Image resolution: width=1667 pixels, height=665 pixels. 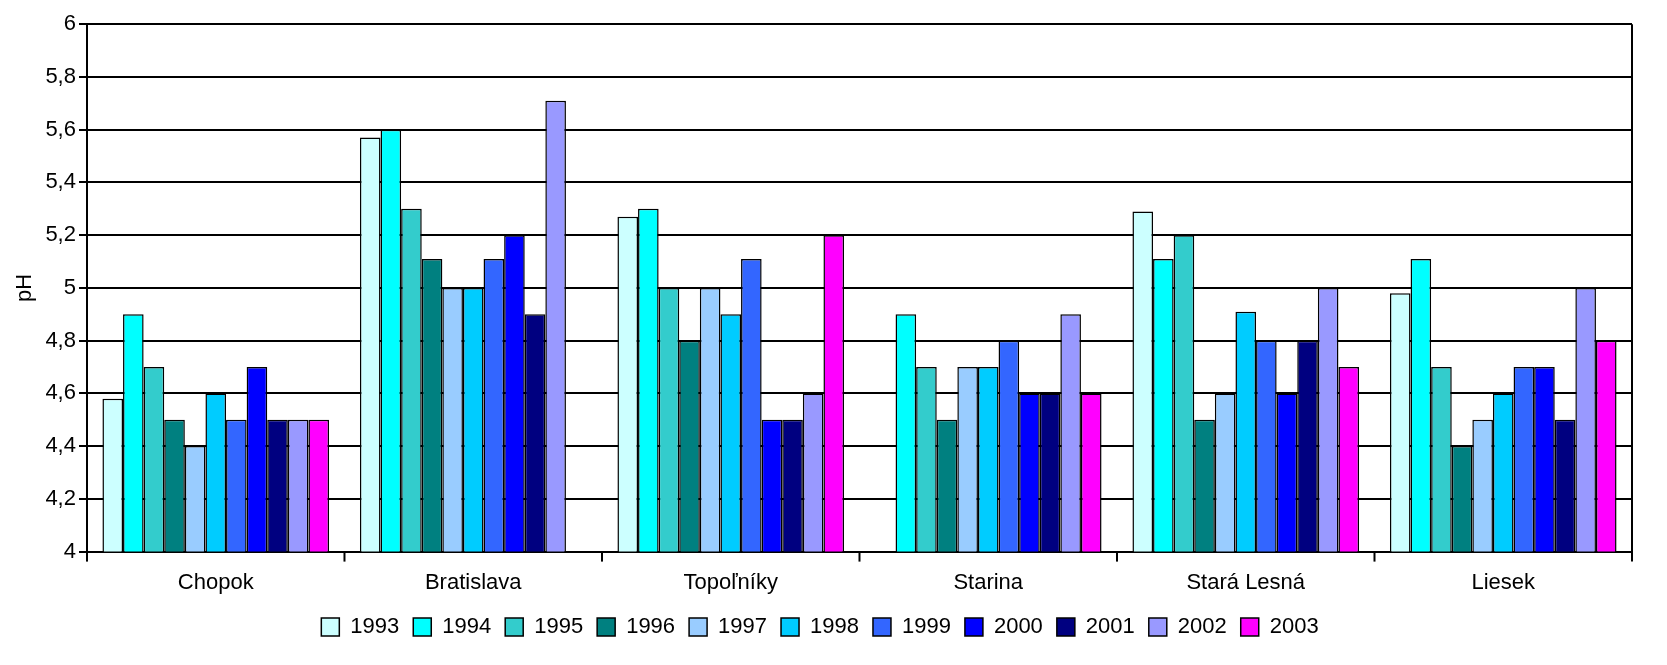 What do you see at coordinates (216, 581) in the screenshot?
I see `x-tick-label: Chopok` at bounding box center [216, 581].